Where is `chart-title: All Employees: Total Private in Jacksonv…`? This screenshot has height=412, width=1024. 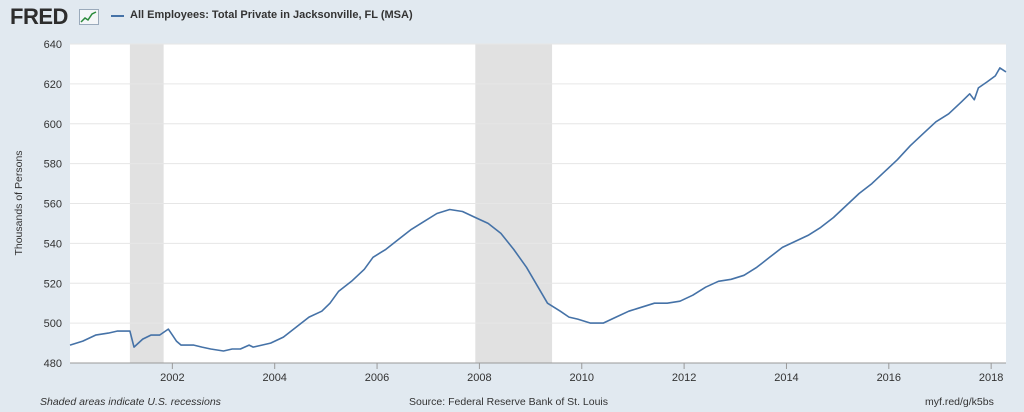
chart-title: All Employees: Total Private in Jacksonv… is located at coordinates (271, 15).